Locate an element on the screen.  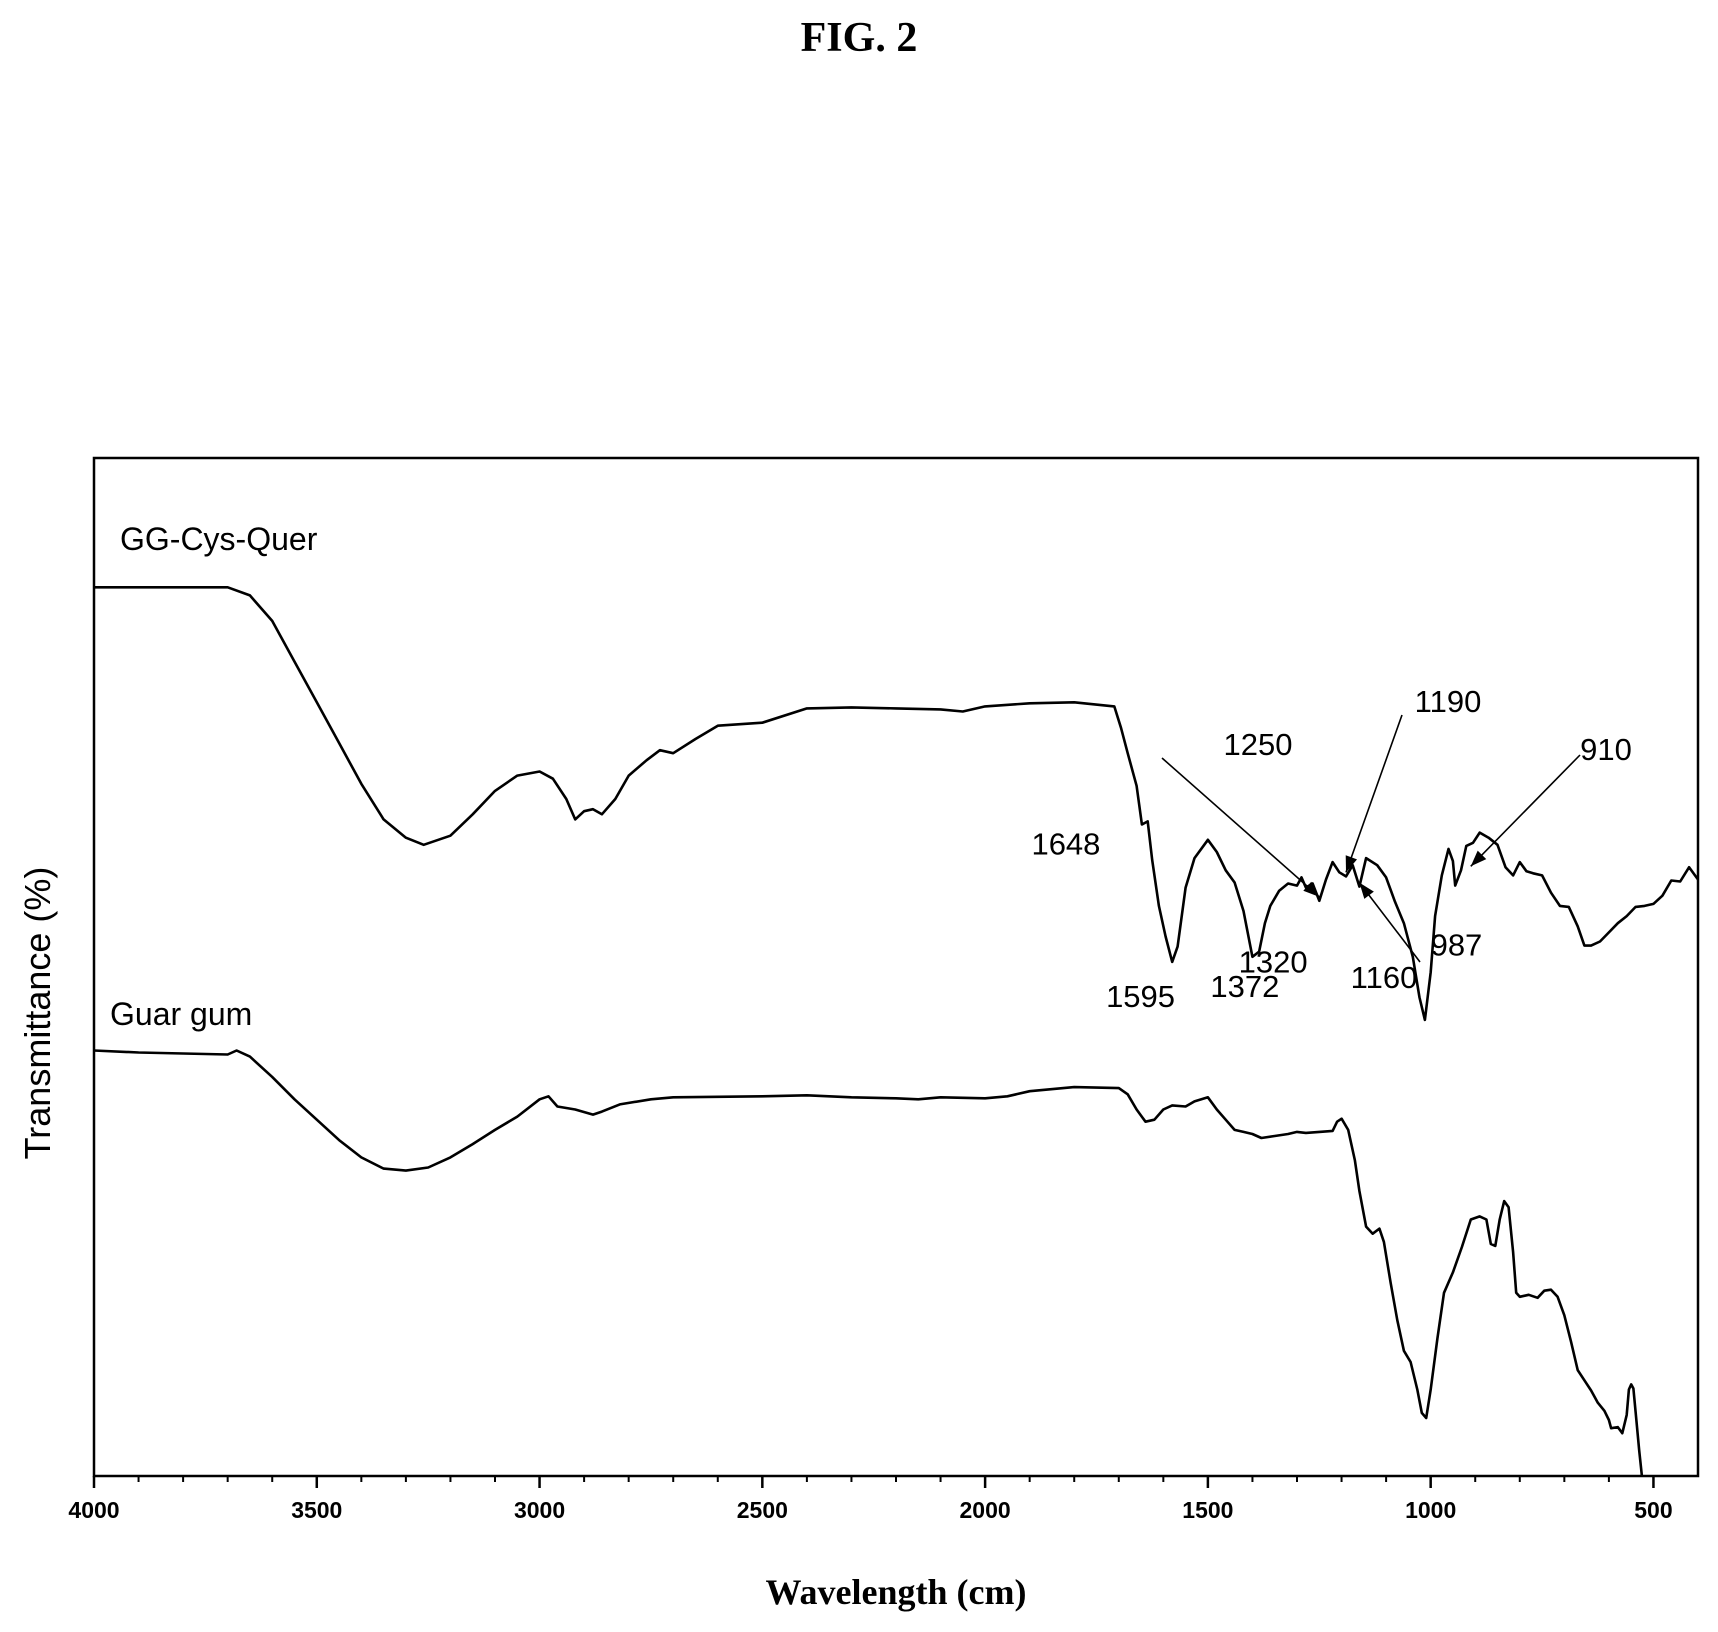
peak-label-1250: 1250 is located at coordinates (1258, 744).